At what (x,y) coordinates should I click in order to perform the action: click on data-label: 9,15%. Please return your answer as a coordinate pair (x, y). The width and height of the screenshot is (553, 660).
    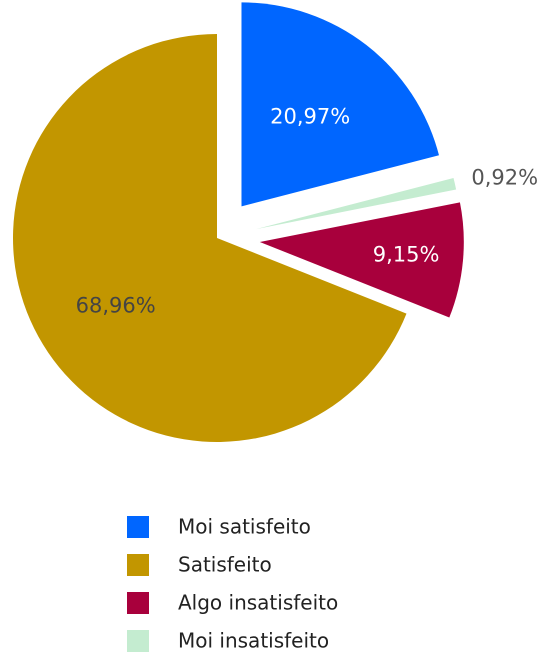
    Looking at the image, I should click on (406, 254).